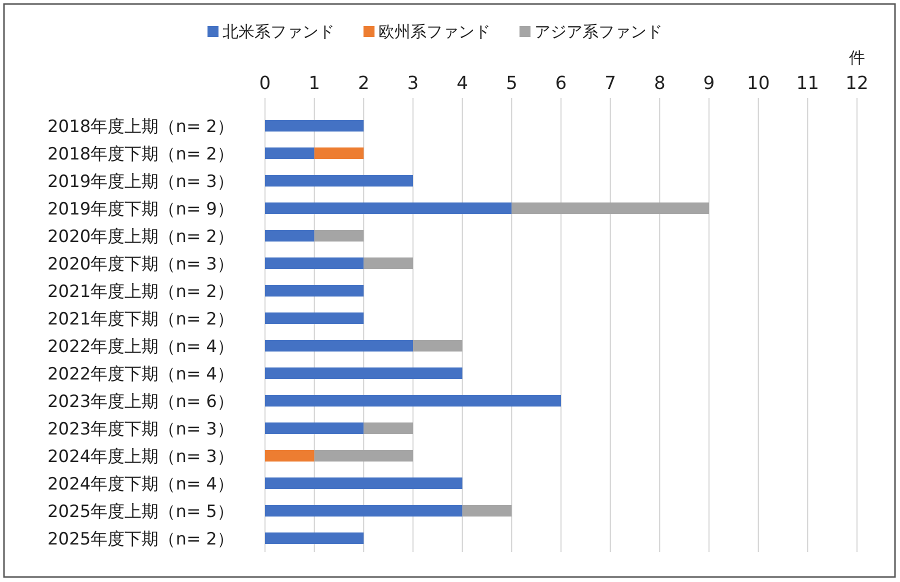 Image resolution: width=900 pixels, height=582 pixels. Describe the element at coordinates (140, 346) in the screenshot. I see `y-tick-label: 2022年度上期（n= 4）` at that location.